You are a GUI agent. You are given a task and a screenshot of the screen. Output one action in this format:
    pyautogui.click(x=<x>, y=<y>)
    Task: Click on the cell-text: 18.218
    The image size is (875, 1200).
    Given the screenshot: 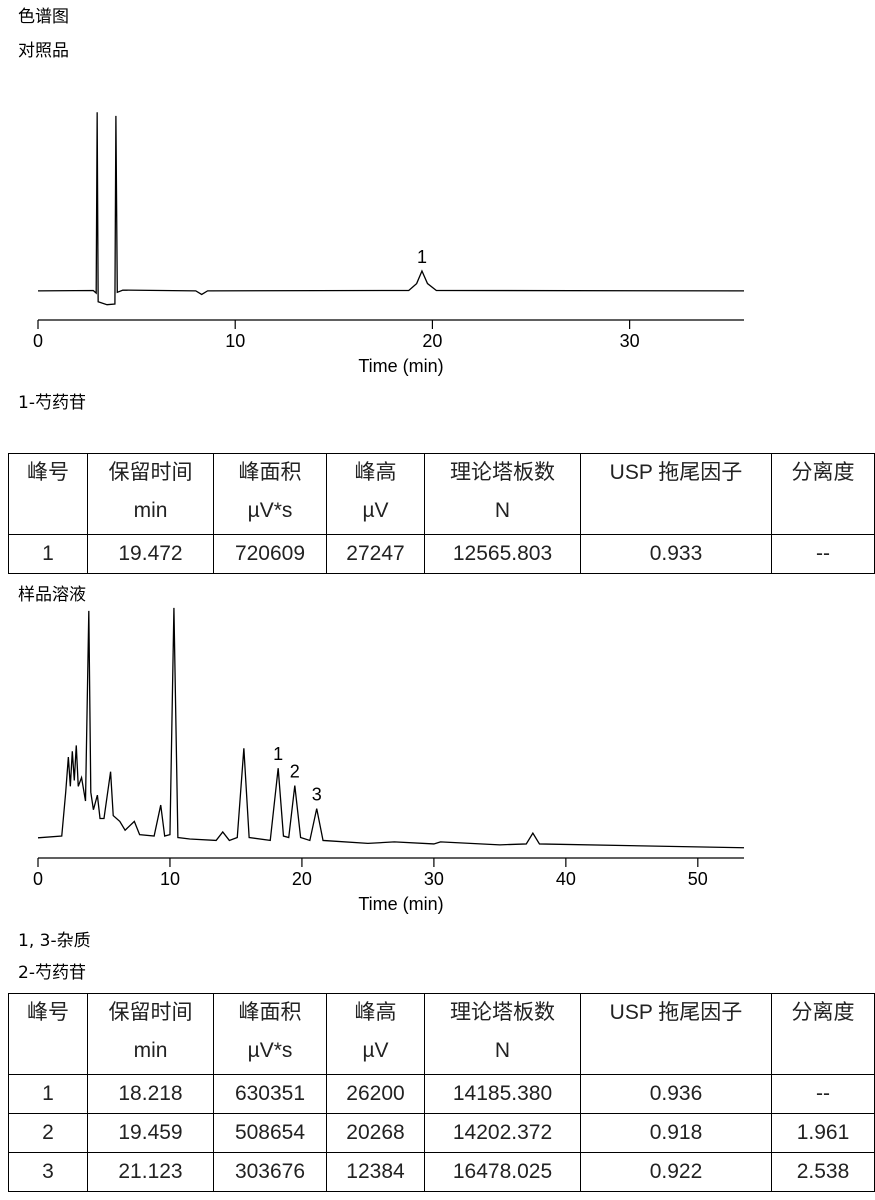 What is the action you would take?
    pyautogui.click(x=150, y=1093)
    